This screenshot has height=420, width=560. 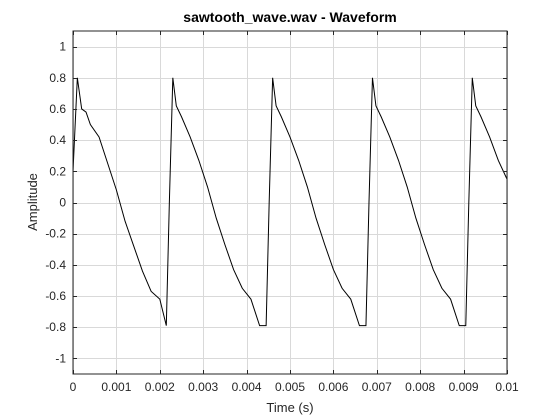 What do you see at coordinates (62, 47) in the screenshot?
I see `y-tick-label: 1` at bounding box center [62, 47].